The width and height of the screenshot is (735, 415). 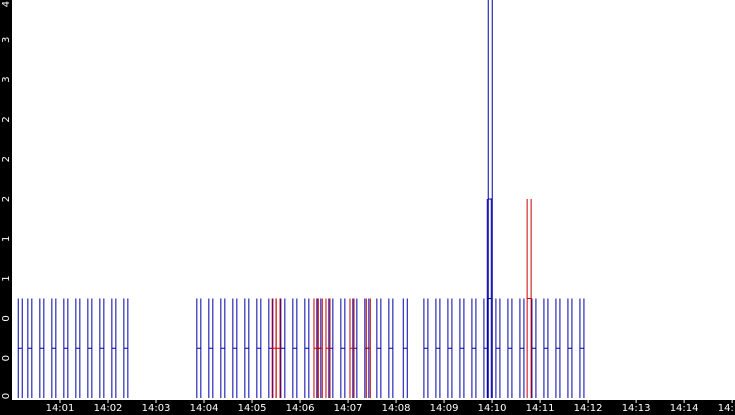 I want to click on x-tick-label: 14:05, so click(x=252, y=408).